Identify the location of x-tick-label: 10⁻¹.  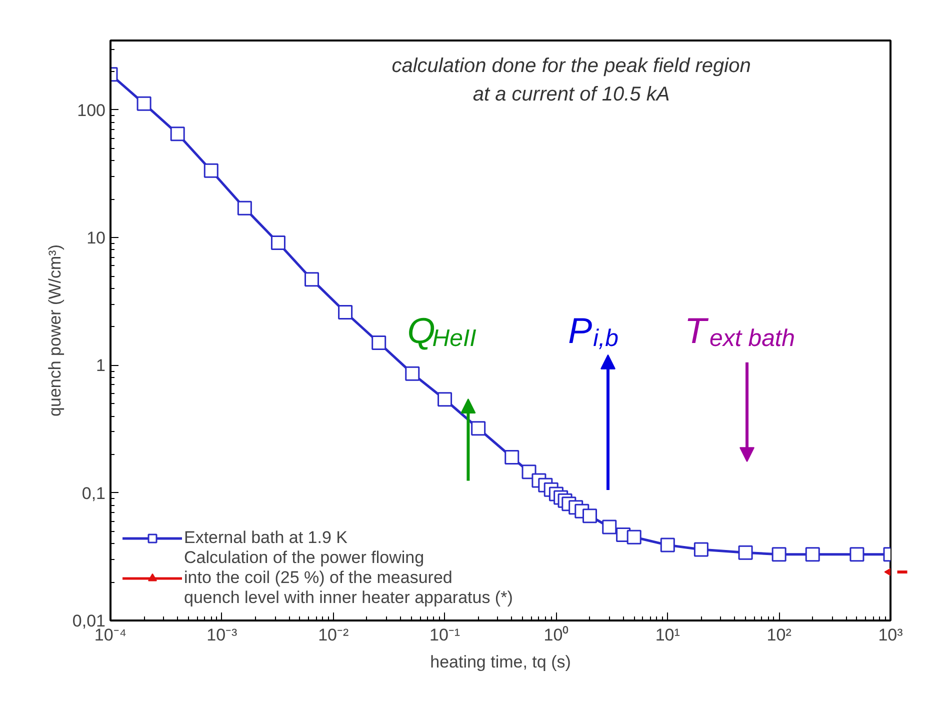
(445, 635).